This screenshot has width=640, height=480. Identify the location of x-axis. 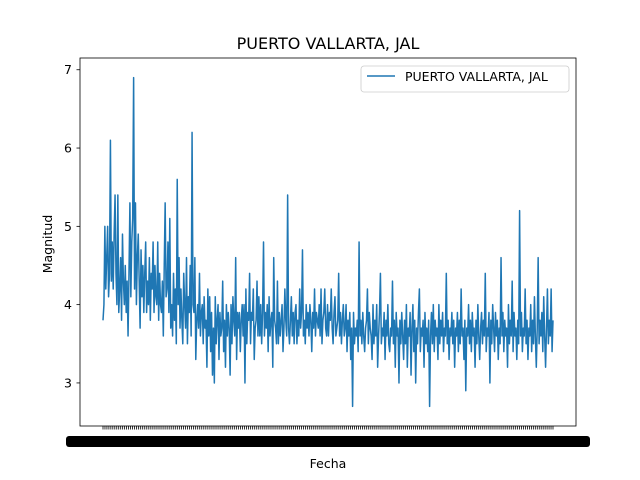
(328, 436).